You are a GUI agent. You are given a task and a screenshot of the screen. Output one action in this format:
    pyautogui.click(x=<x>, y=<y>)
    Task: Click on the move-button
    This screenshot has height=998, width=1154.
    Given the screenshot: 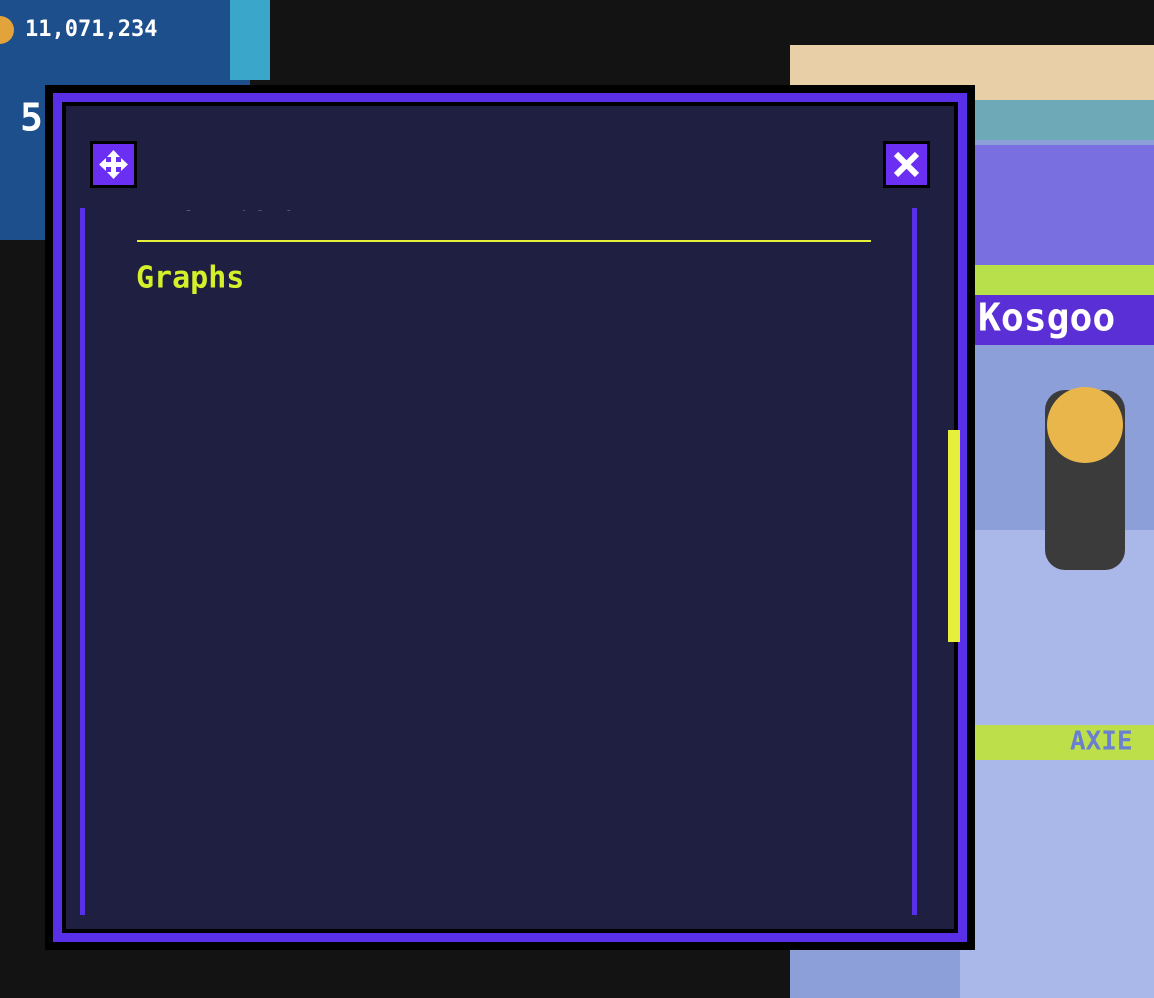 What is the action you would take?
    pyautogui.click(x=113, y=164)
    